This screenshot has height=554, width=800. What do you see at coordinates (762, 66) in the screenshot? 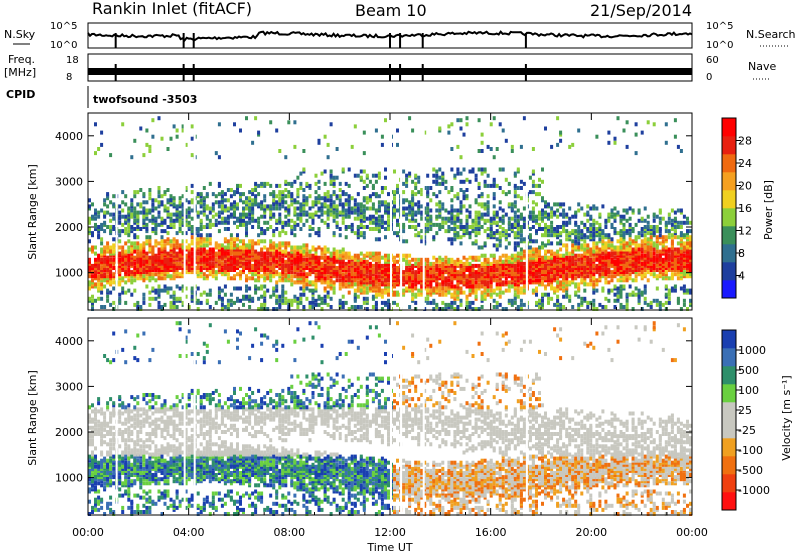
I see `nave-label: Nave` at bounding box center [762, 66].